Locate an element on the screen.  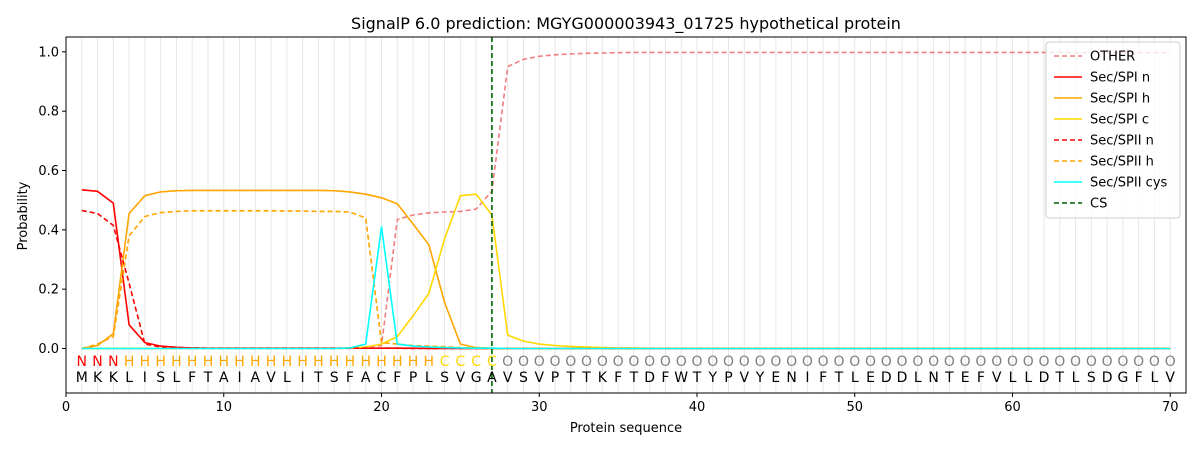
y-tick-label: 0.6 is located at coordinates (48, 171).